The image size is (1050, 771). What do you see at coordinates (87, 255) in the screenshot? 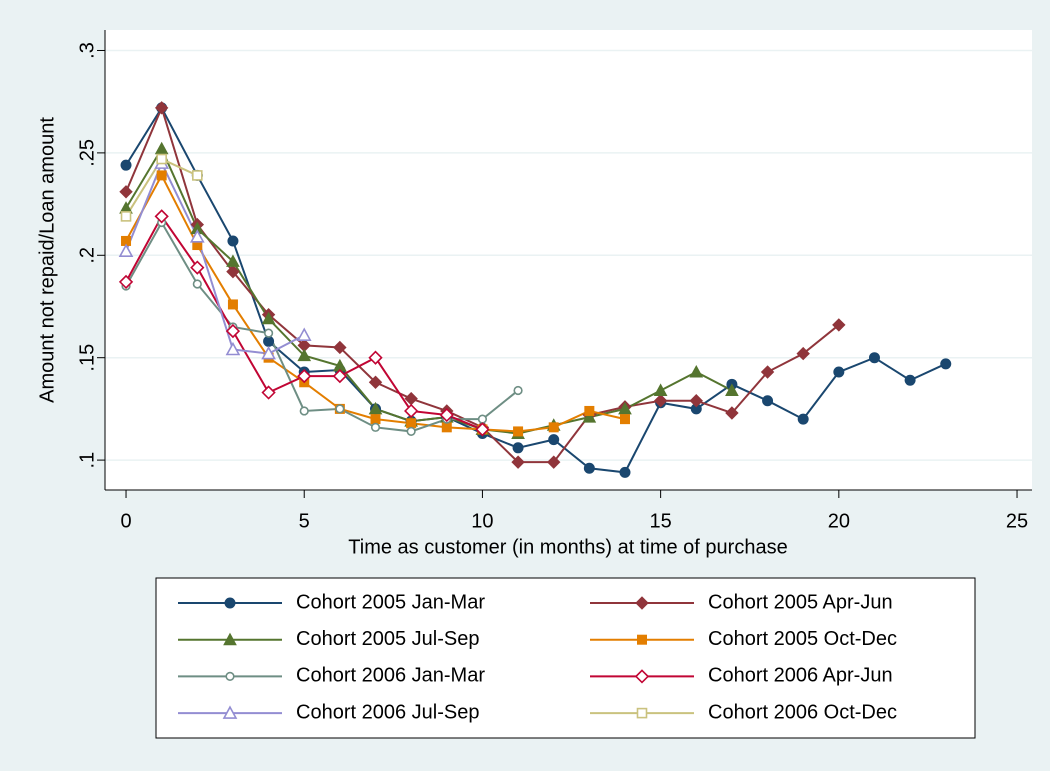
I see `y-tick-label: .2` at bounding box center [87, 255].